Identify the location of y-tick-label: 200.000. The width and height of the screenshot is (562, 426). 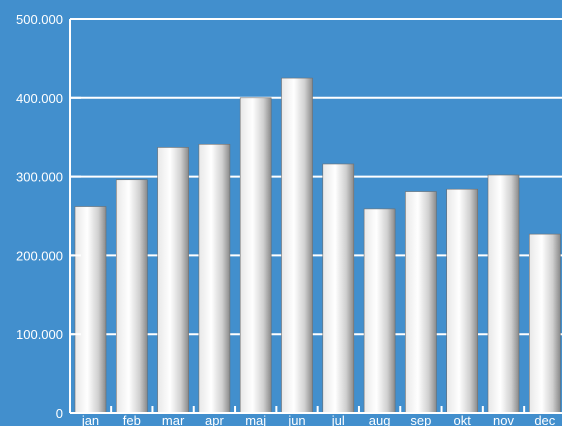
(39, 255).